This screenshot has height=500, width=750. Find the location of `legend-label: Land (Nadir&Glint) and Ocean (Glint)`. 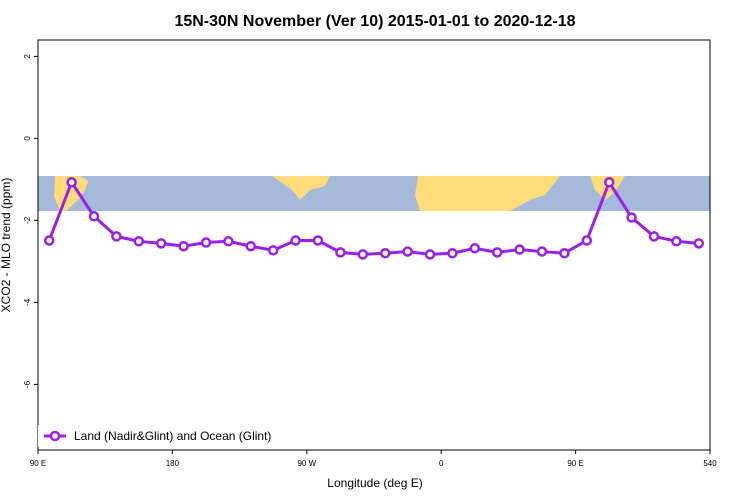

legend-label: Land (Nadir&Glint) and Ocean (Glint) is located at coordinates (172, 436).